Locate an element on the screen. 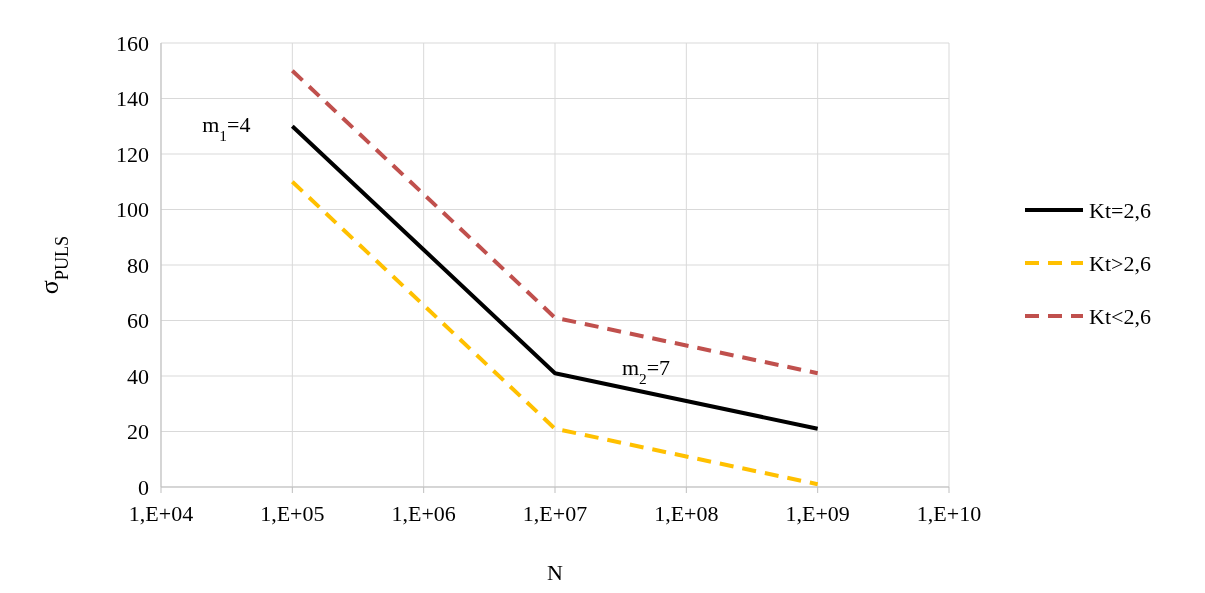 The height and width of the screenshot is (593, 1205). legend-label: Kt>2,6 is located at coordinates (1120, 263).